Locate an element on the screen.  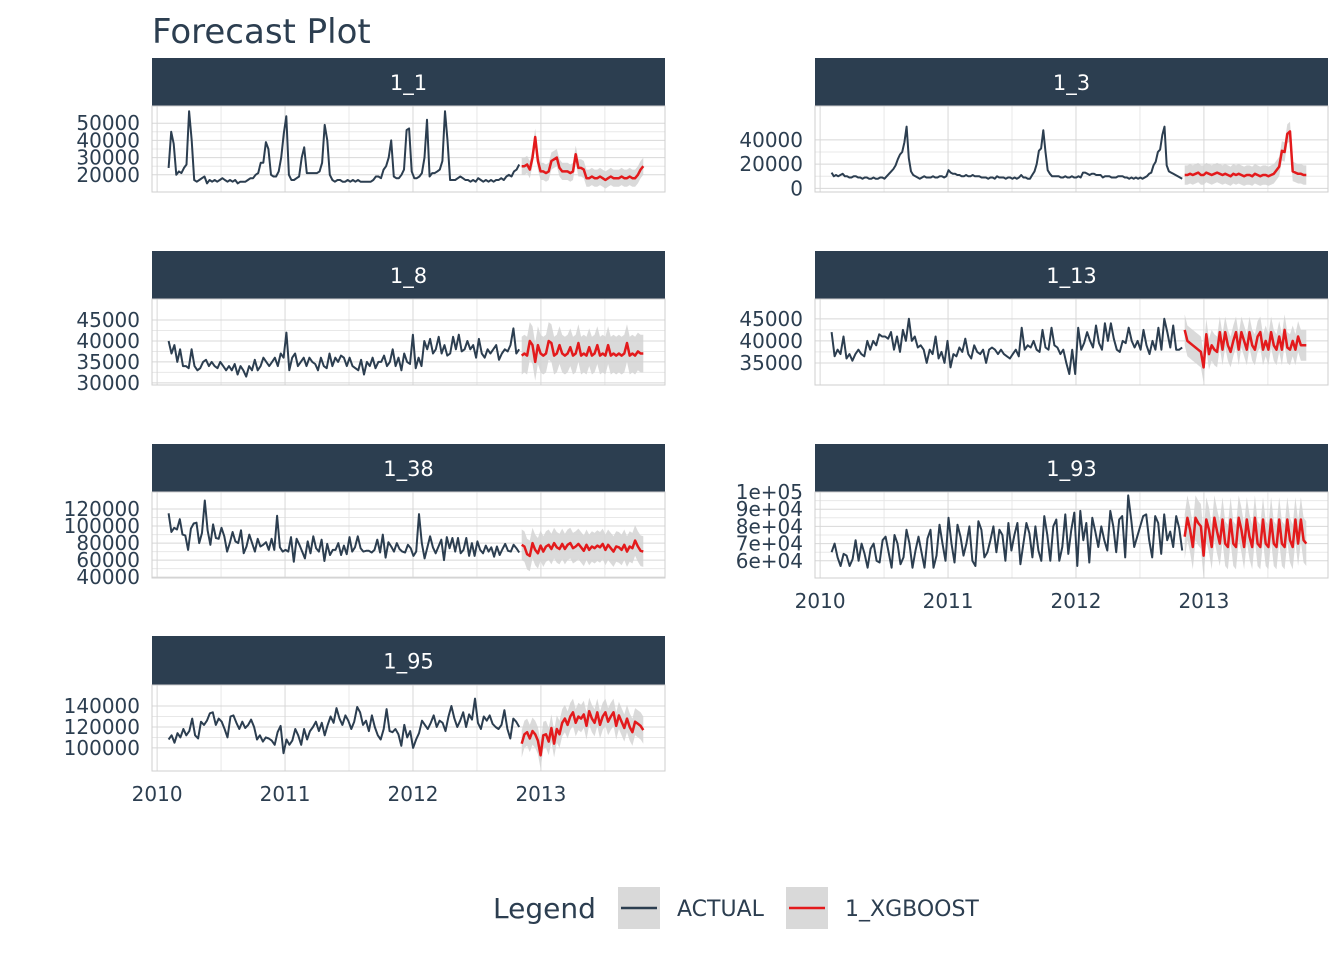
y-tick-label: 140000 is located at coordinates (102, 706).